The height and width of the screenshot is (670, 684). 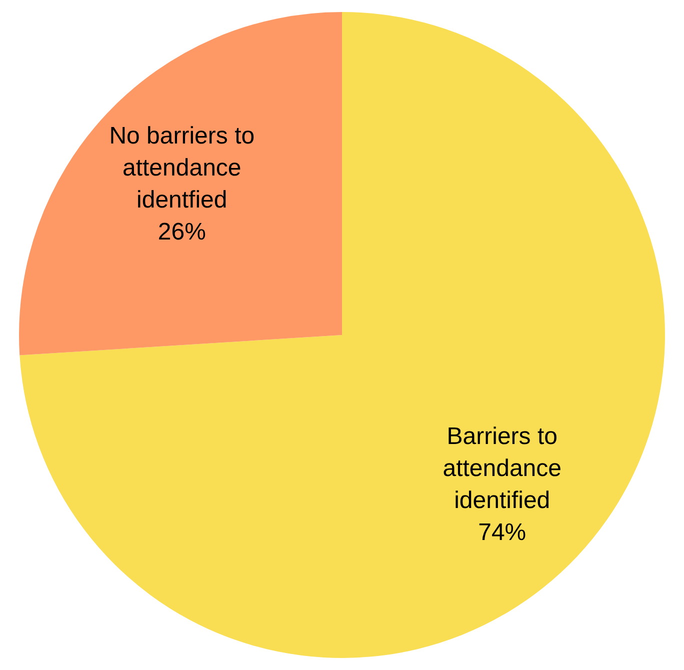 I want to click on data-label: 74%, so click(x=502, y=532).